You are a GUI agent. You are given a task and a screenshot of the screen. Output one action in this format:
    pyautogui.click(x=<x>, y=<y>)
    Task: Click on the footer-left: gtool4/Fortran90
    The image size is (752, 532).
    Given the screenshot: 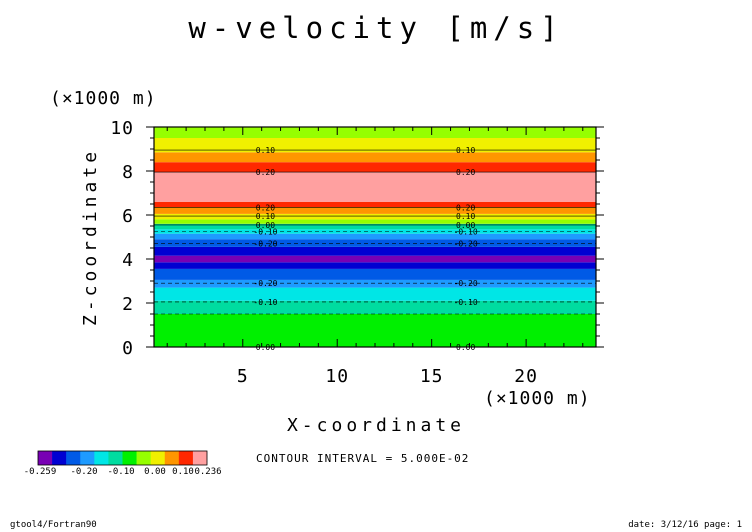 What is the action you would take?
    pyautogui.click(x=53, y=525)
    